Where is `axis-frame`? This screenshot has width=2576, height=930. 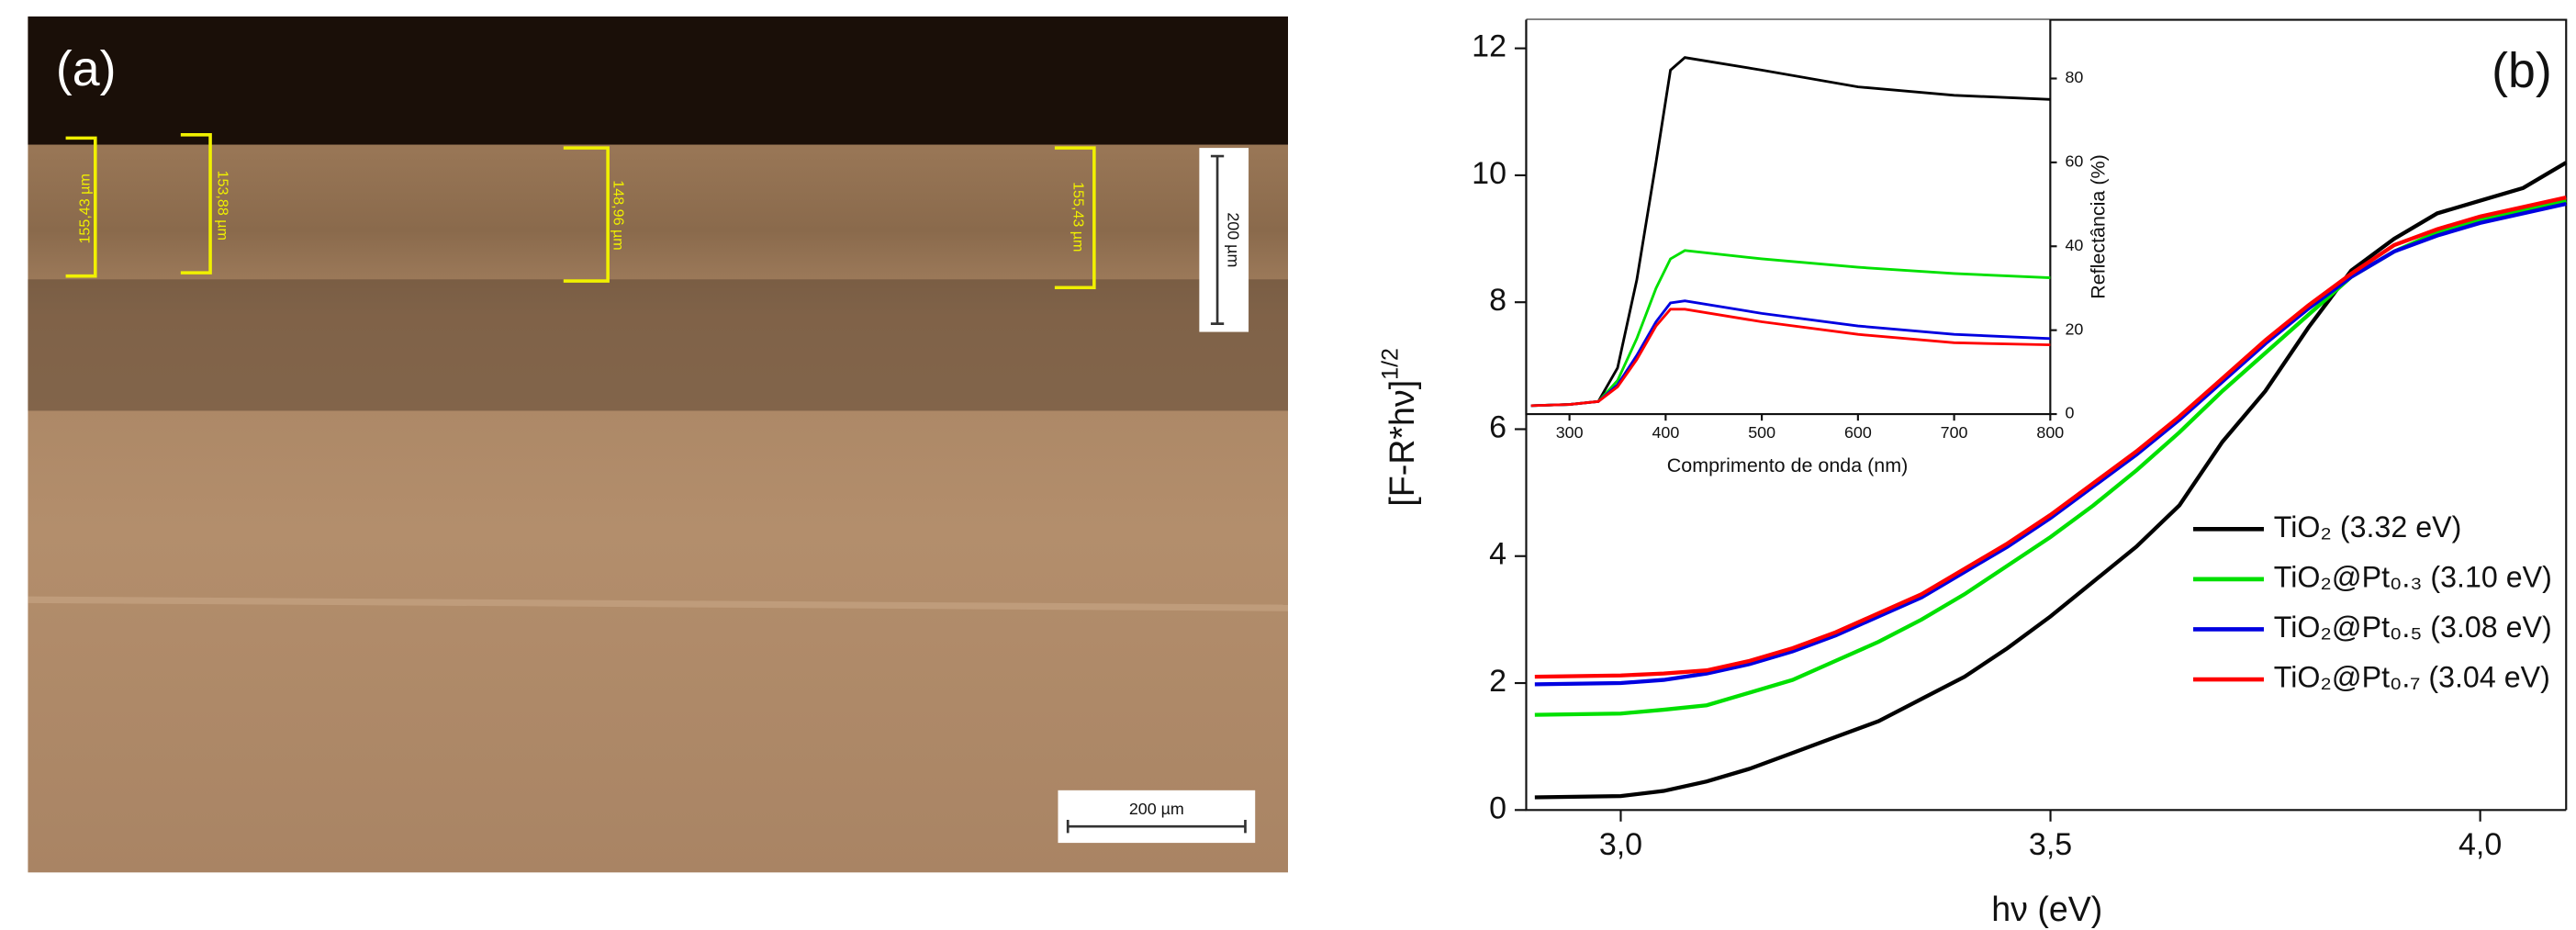
axis-frame is located at coordinates (1788, 217).